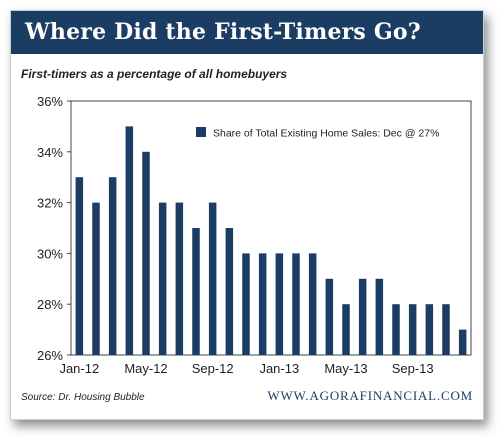 This screenshot has height=444, width=500. What do you see at coordinates (50, 101) in the screenshot?
I see `y-tick-label: 36%` at bounding box center [50, 101].